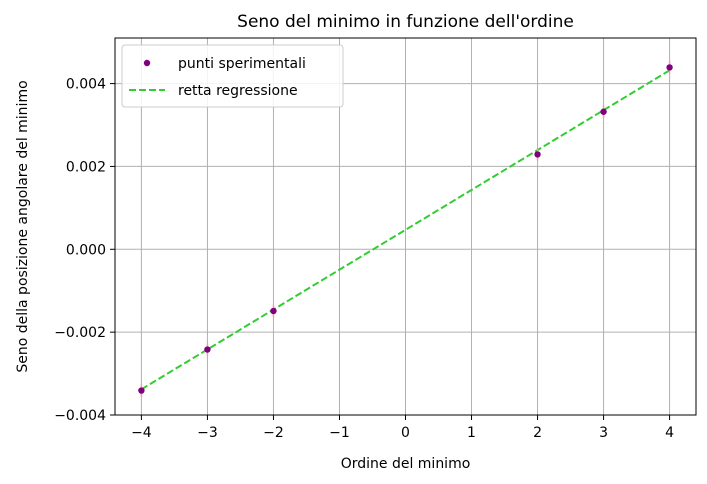 This screenshot has width=707, height=484. Describe the element at coordinates (207, 433) in the screenshot. I see `x-tick-label: −3` at that location.